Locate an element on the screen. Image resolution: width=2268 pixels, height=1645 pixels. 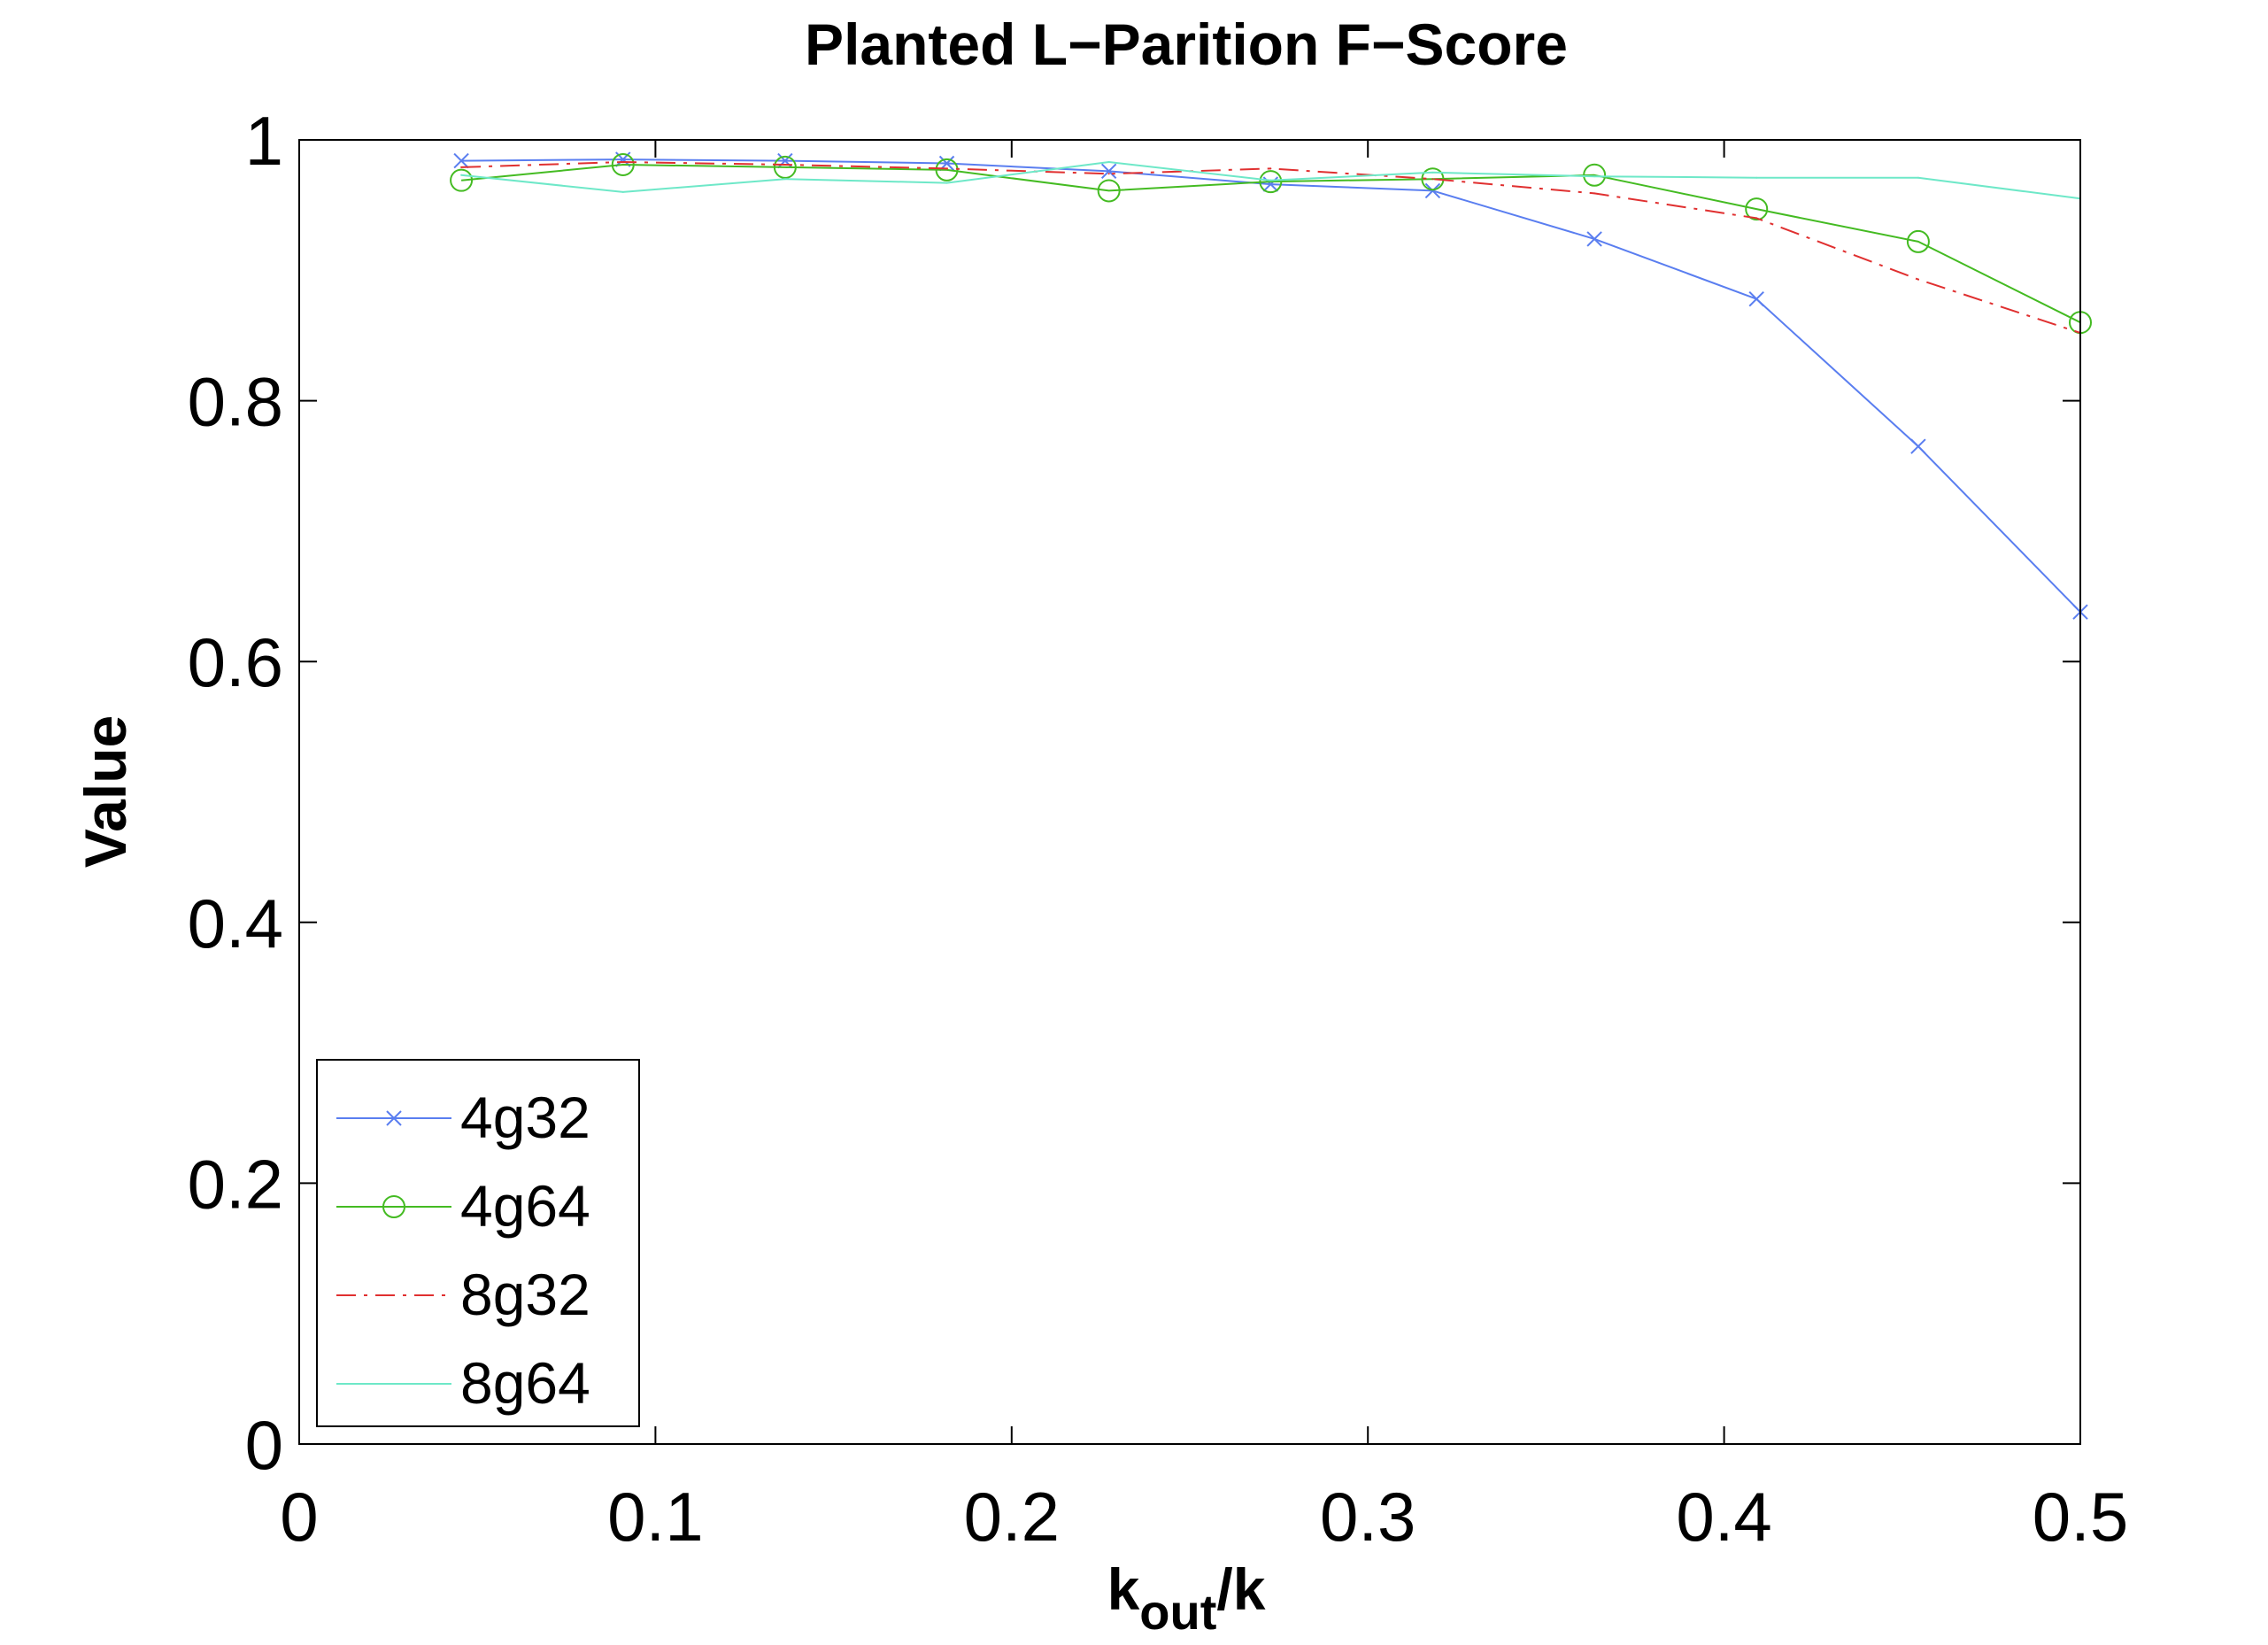
legend: 4g32 4g64 8g32 8g64 is located at coordinates (478, 1243).